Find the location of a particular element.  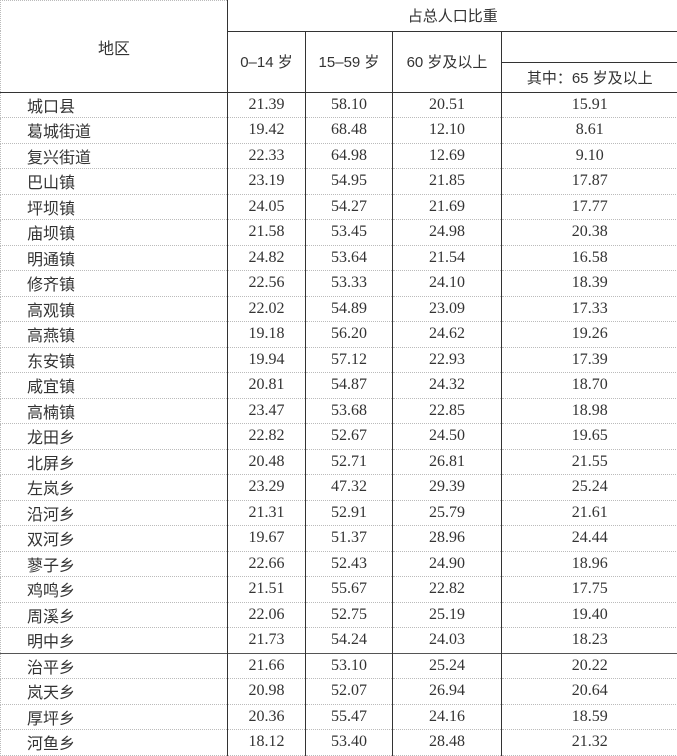

value-cell: 18.59 is located at coordinates (589, 717).